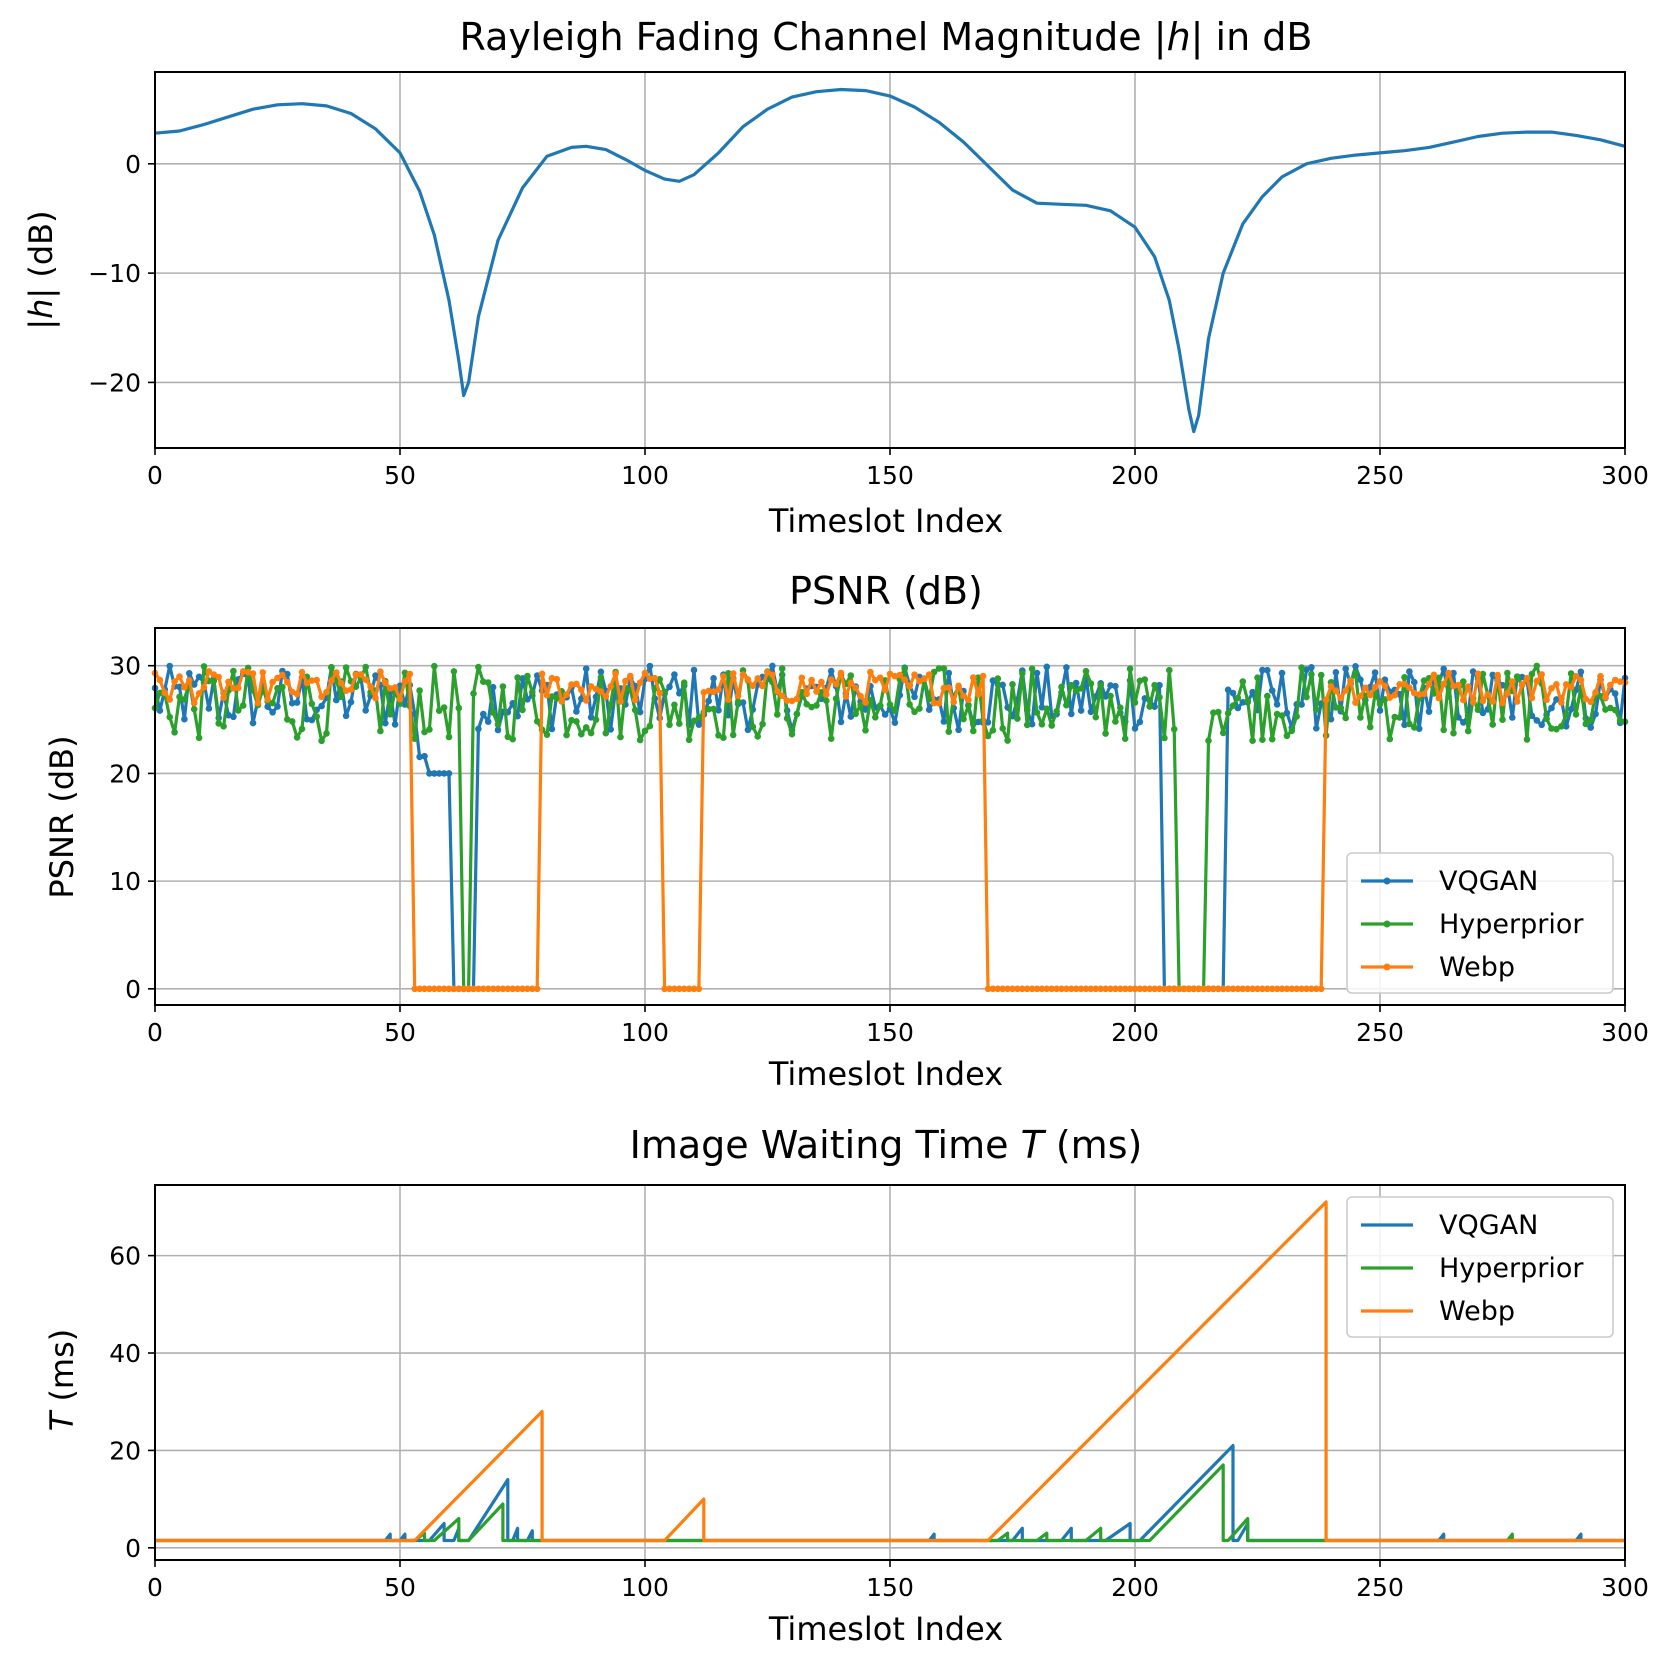  I want to click on legend-box, so click(1480, 923).